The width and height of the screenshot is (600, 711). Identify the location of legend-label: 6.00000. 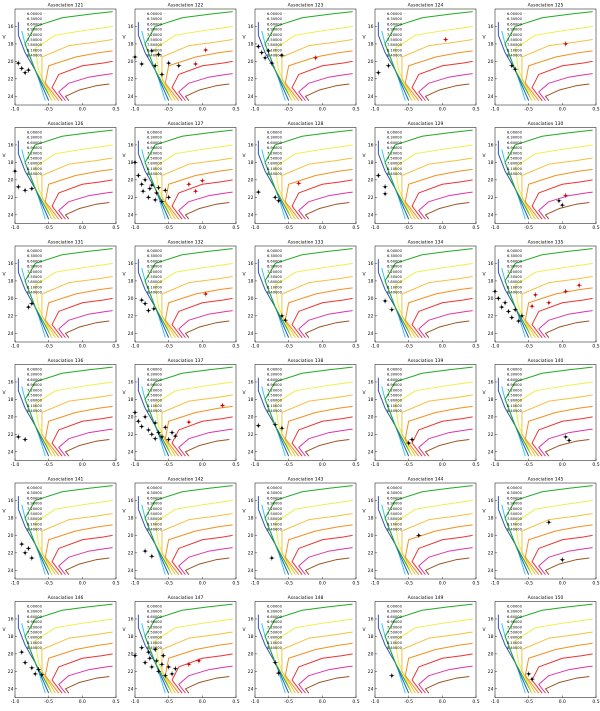
(395, 488).